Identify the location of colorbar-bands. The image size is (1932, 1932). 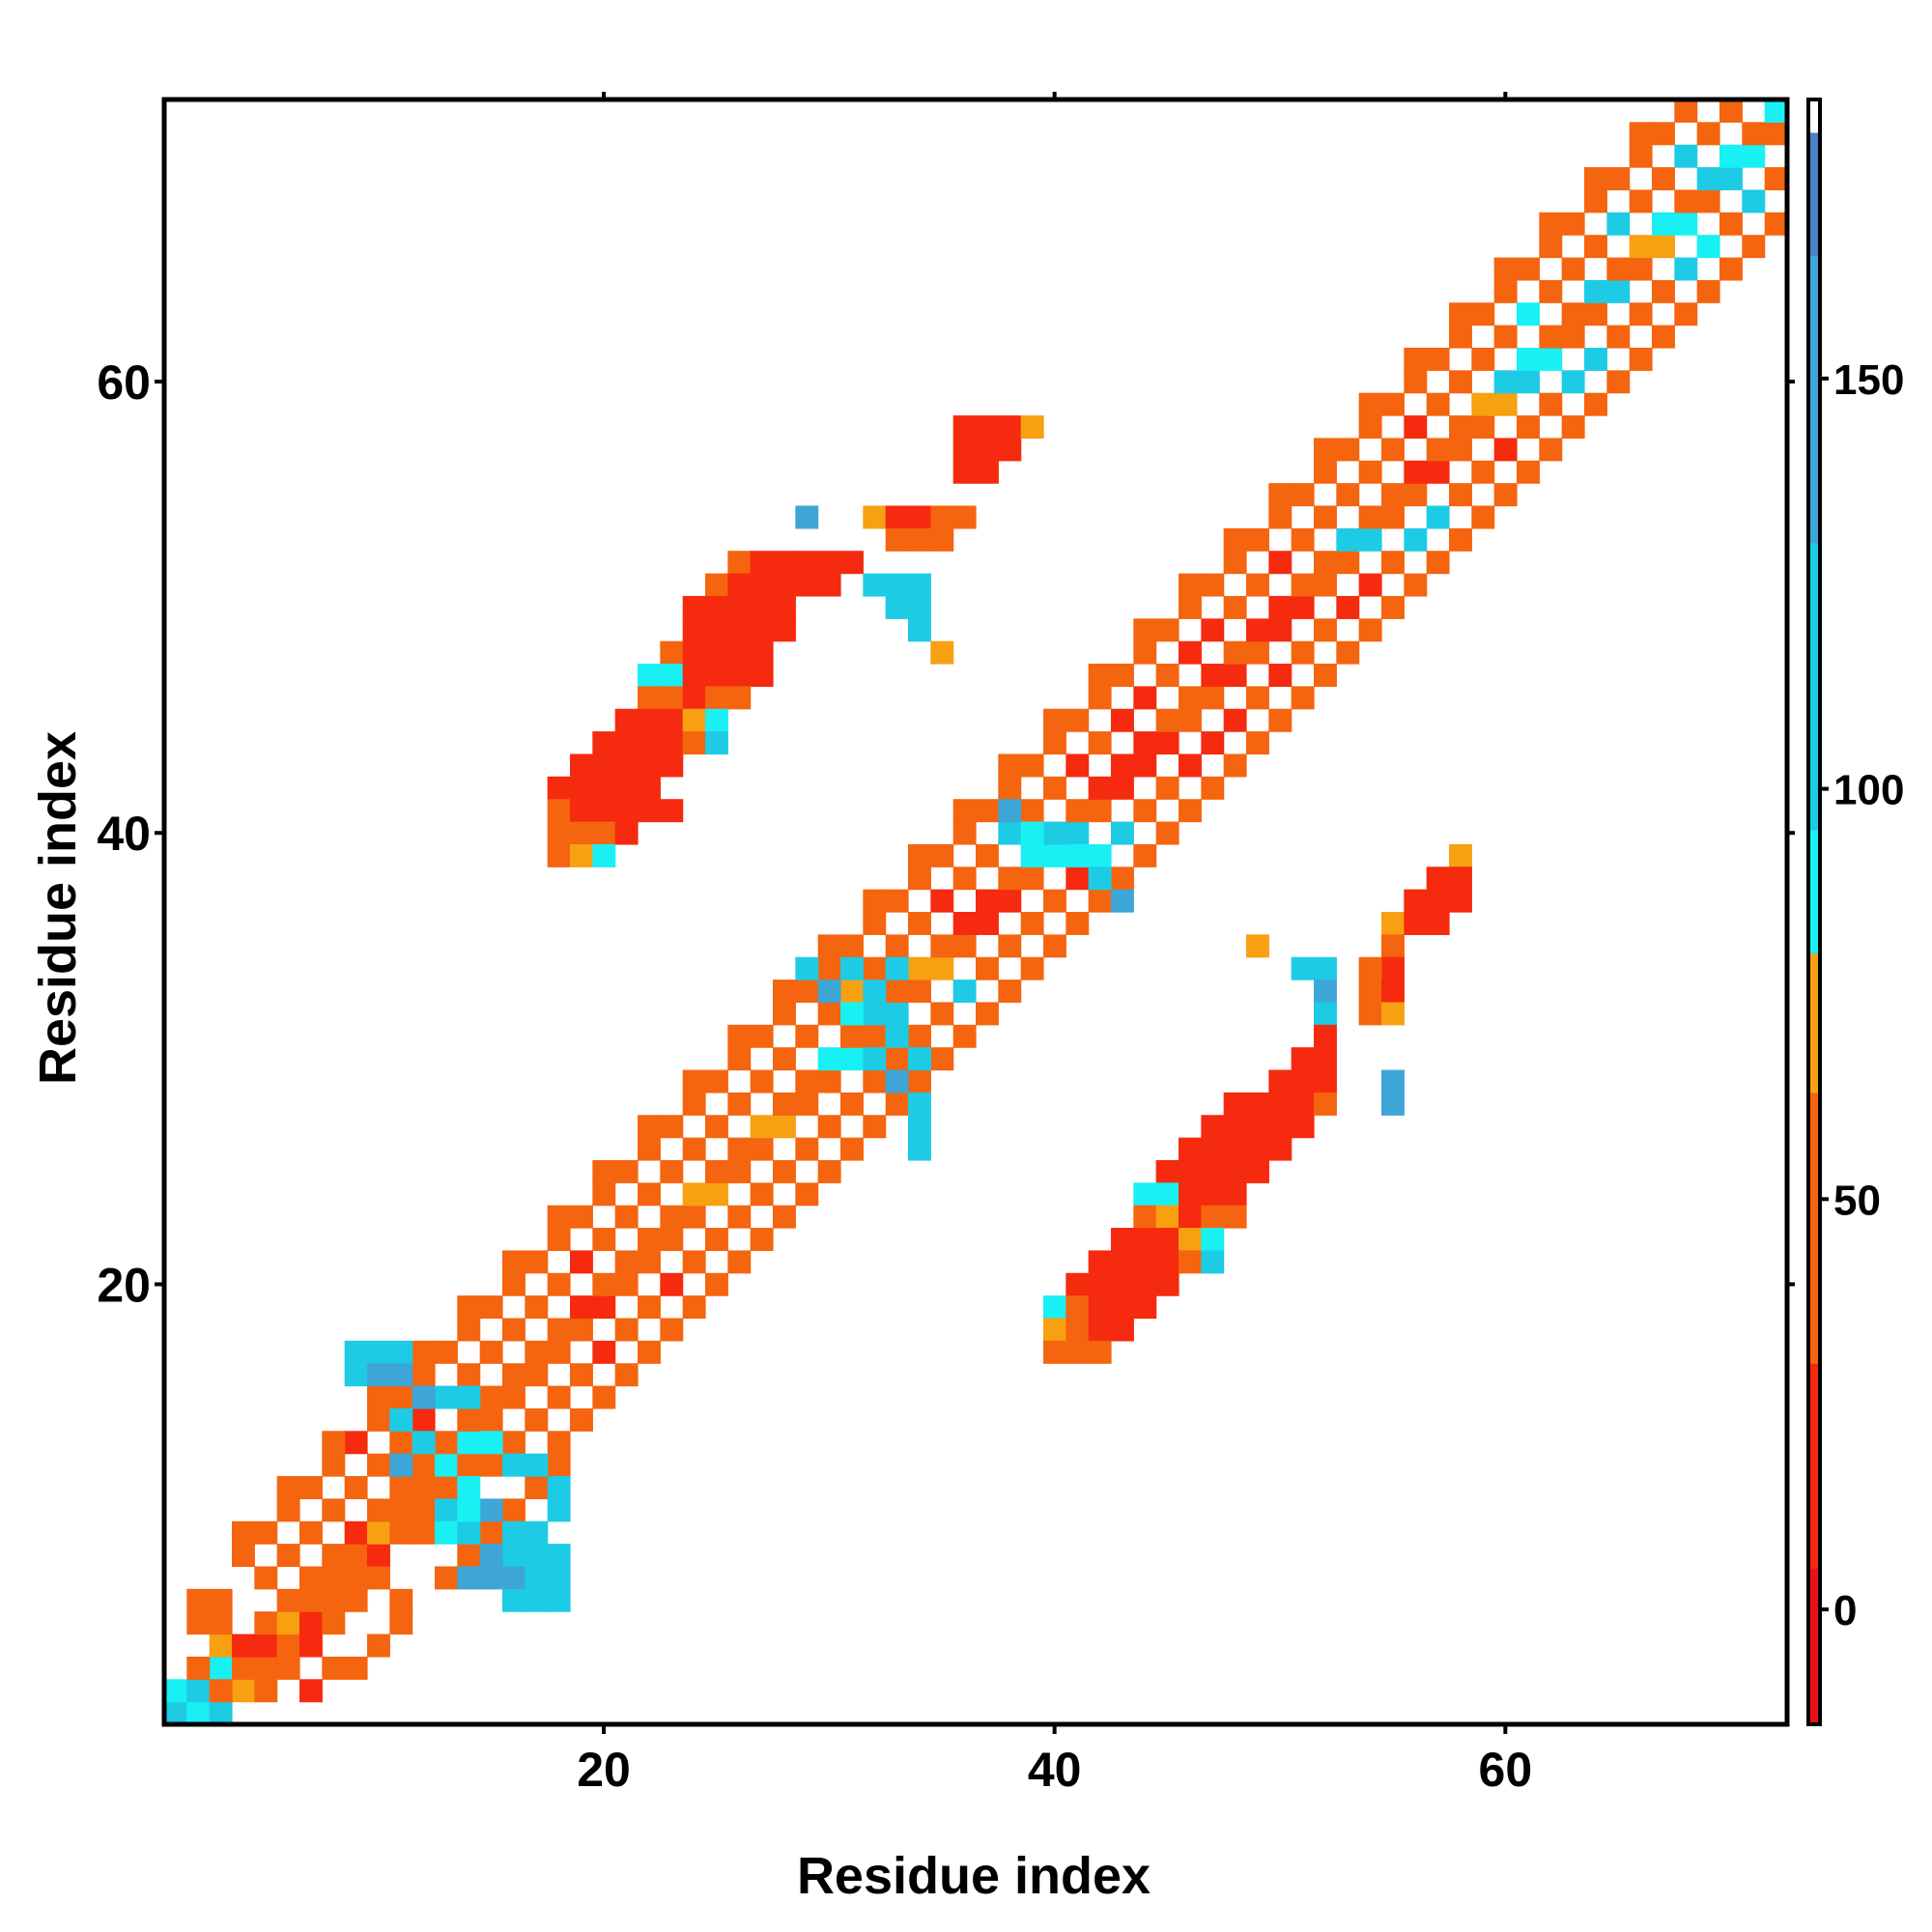
(1814, 912).